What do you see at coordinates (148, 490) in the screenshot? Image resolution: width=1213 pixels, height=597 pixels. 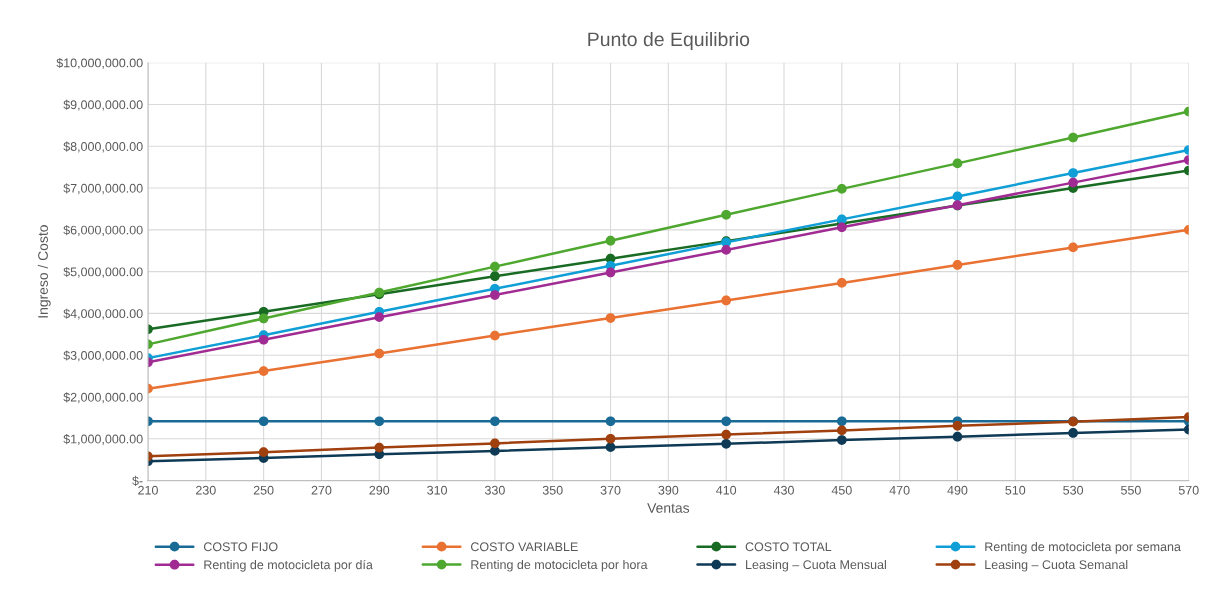 I see `x-tick-label: 210` at bounding box center [148, 490].